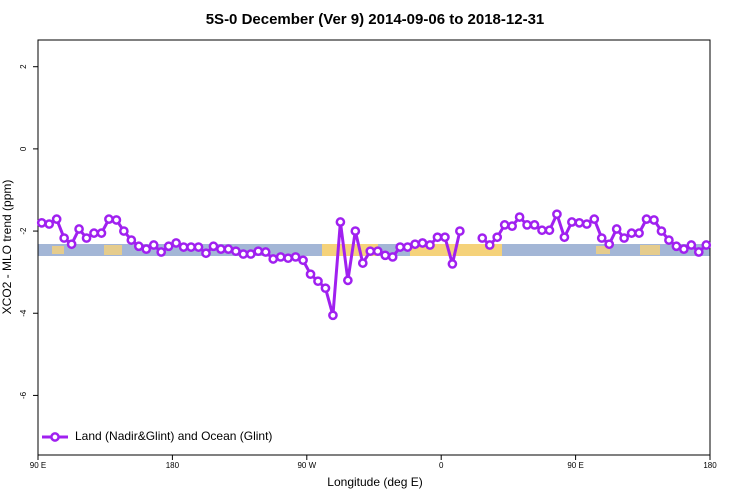 The image size is (750, 500). Describe the element at coordinates (374, 482) in the screenshot. I see `x-axis-label: Longitude (deg E)` at that location.